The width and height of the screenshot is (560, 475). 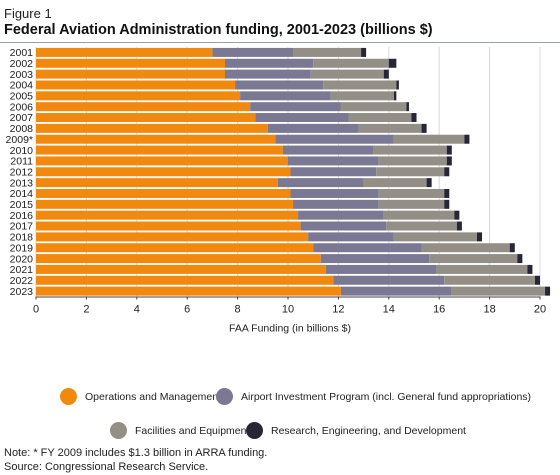 I want to click on bar-operations-2015, so click(x=165, y=204).